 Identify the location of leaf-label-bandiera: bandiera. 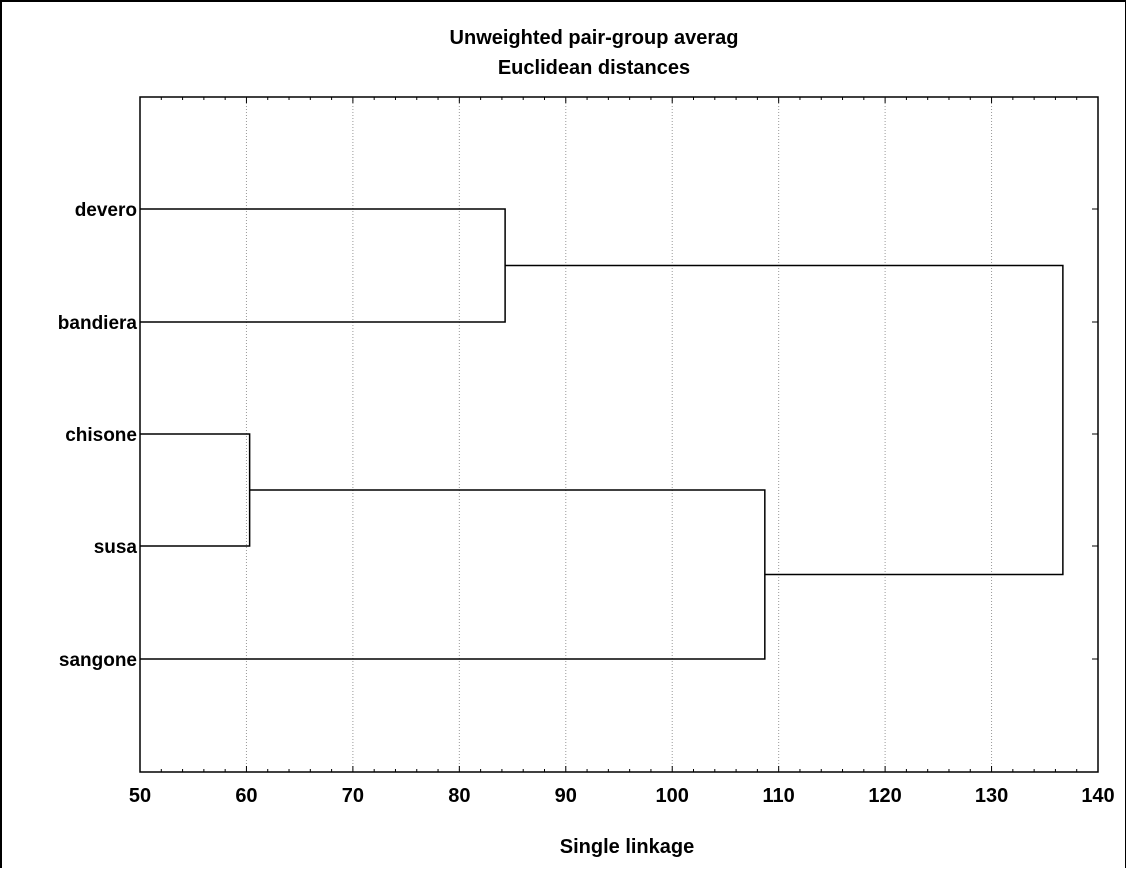
(98, 323).